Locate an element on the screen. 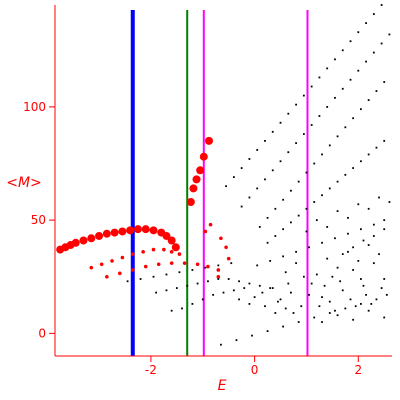 This screenshot has height=400, width=400. x-axis-label: E is located at coordinates (222, 386).